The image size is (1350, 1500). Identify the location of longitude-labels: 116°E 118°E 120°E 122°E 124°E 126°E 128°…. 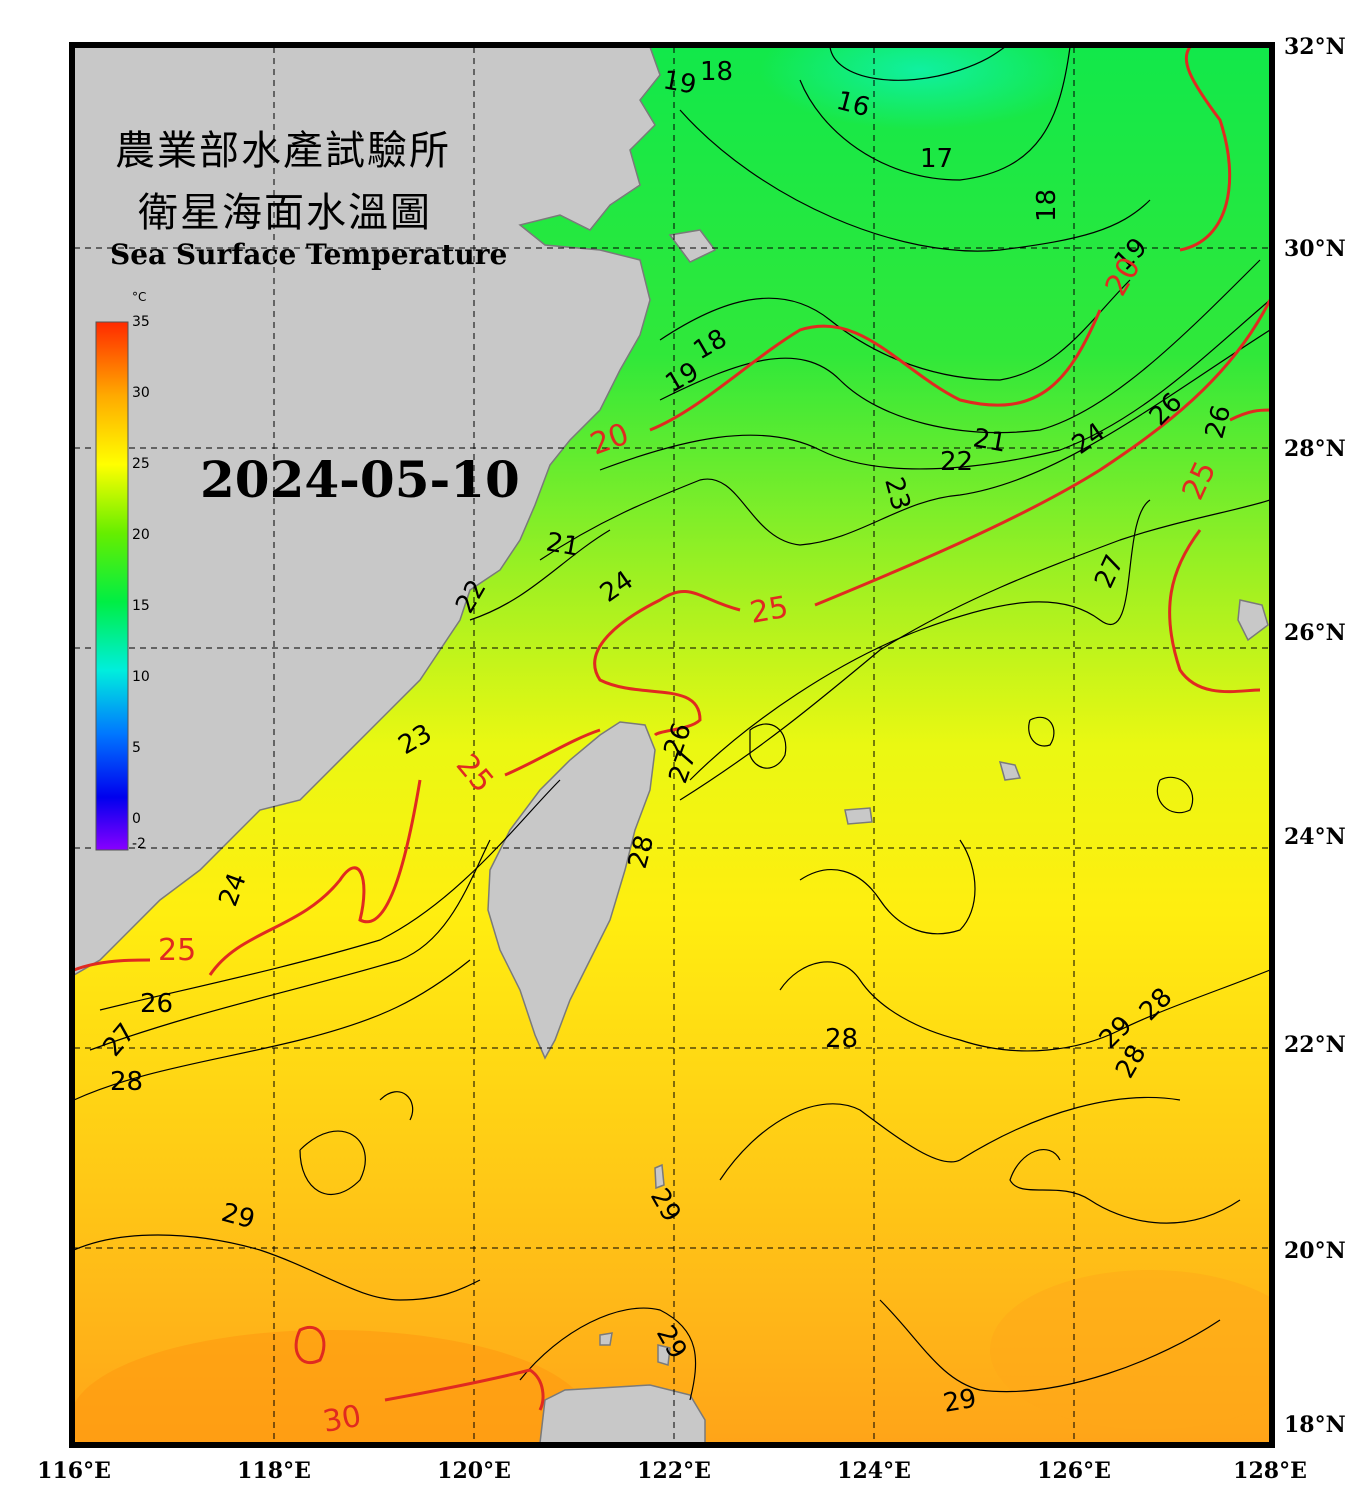
(672, 1471).